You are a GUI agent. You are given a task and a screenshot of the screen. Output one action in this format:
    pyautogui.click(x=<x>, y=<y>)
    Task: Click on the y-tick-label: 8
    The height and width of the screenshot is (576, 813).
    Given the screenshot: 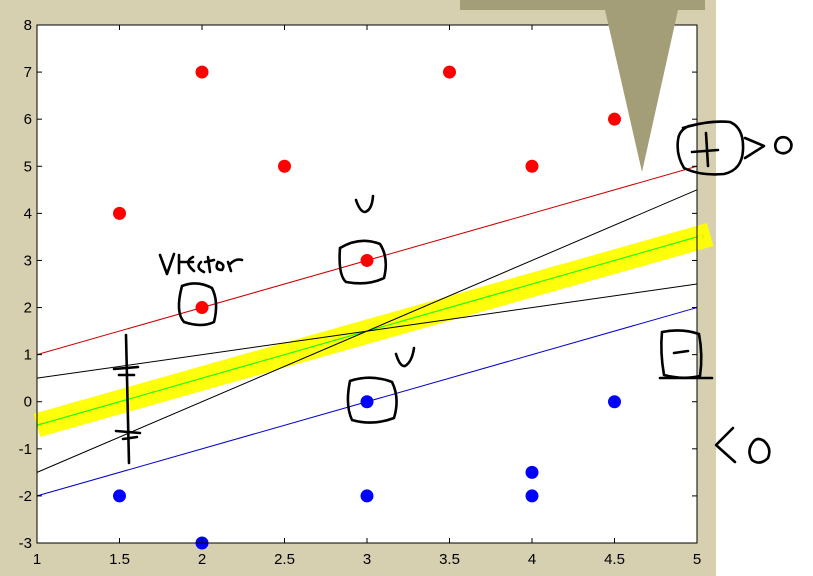 What is the action you would take?
    pyautogui.click(x=28, y=25)
    